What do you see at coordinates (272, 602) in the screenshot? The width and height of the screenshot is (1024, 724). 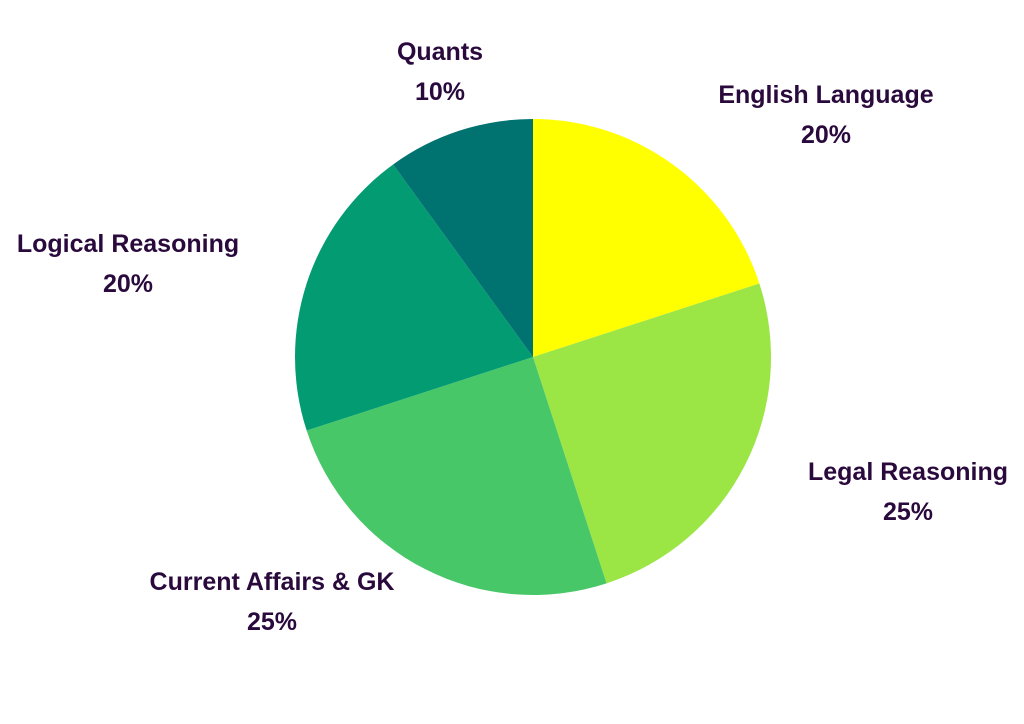 I see `slice-label: Current Affairs & GK 25%` at bounding box center [272, 602].